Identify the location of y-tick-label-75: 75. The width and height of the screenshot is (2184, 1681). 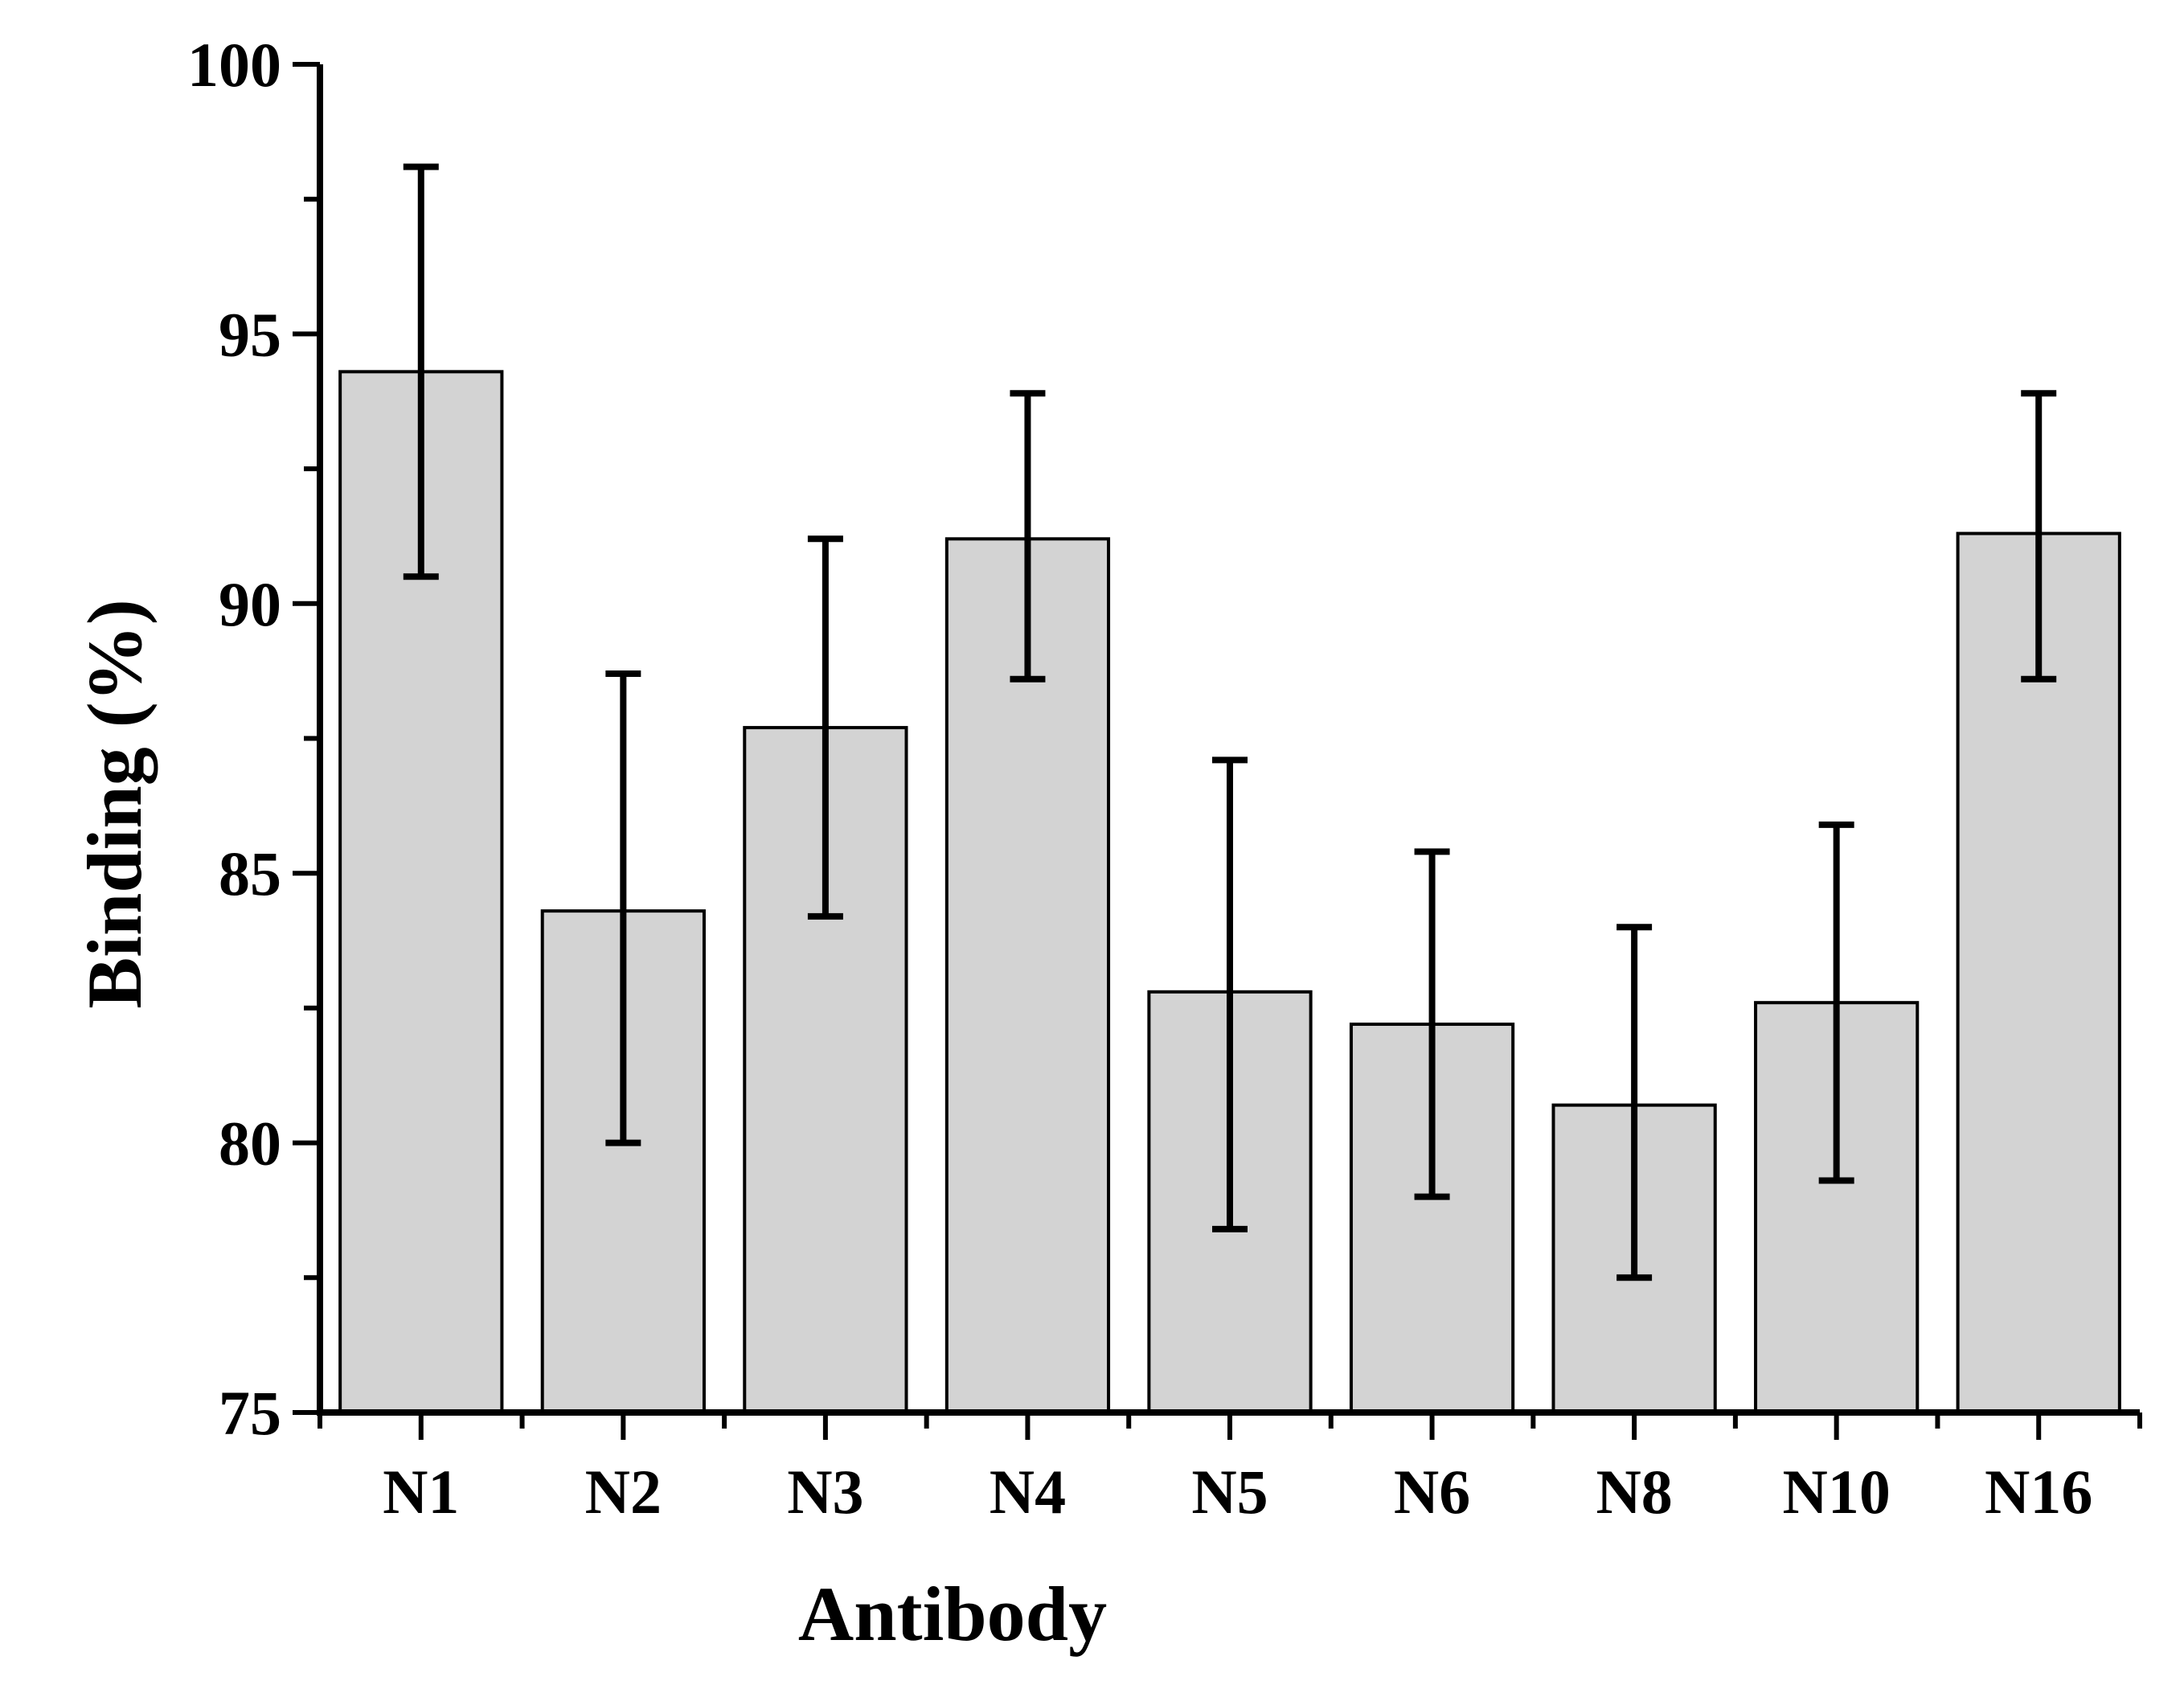
(250, 1413).